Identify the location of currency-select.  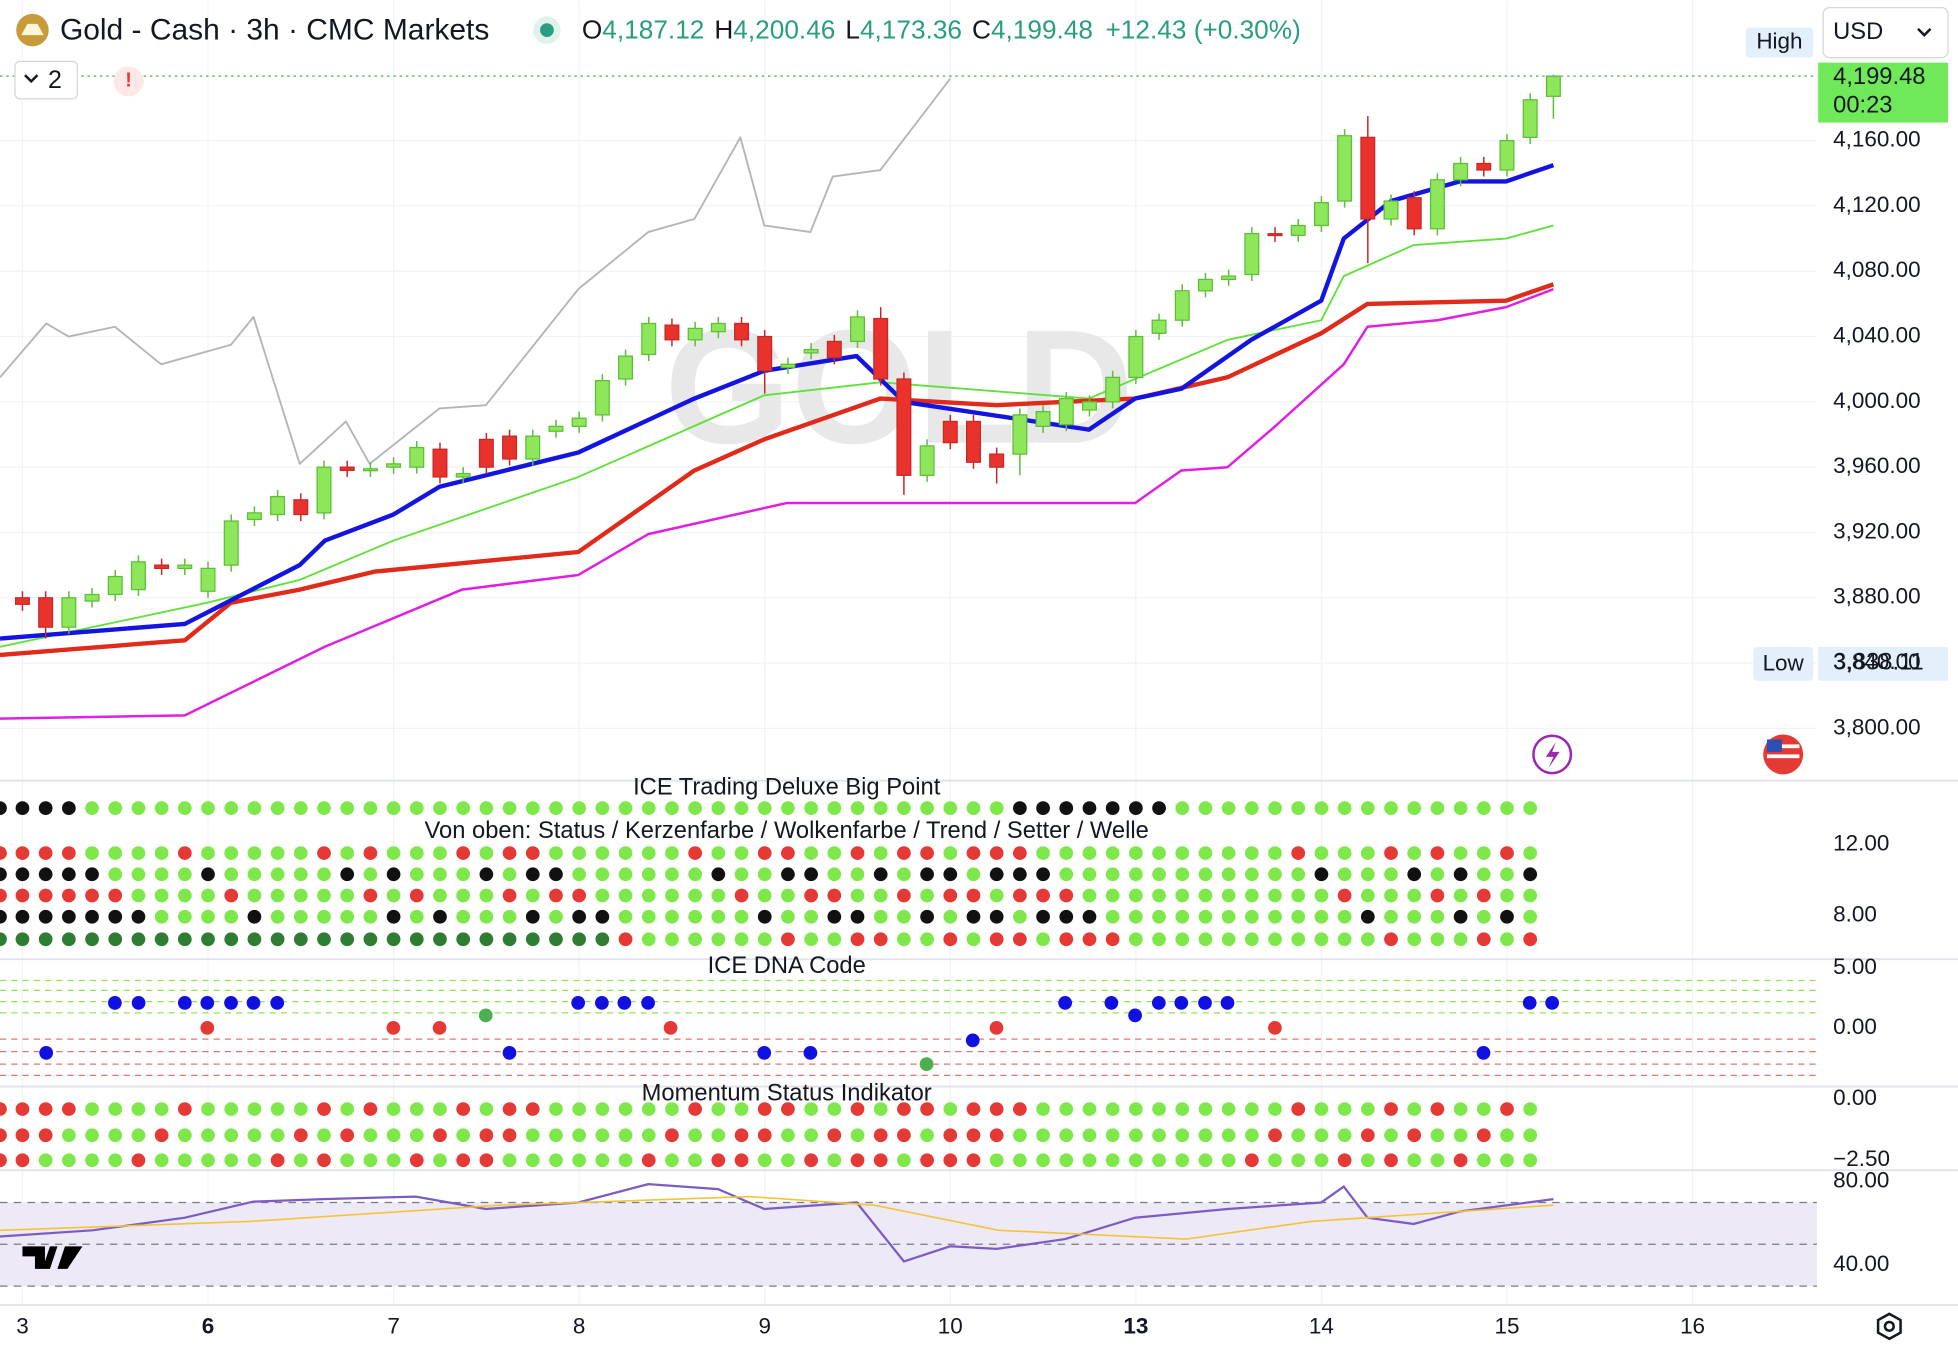
(1885, 33).